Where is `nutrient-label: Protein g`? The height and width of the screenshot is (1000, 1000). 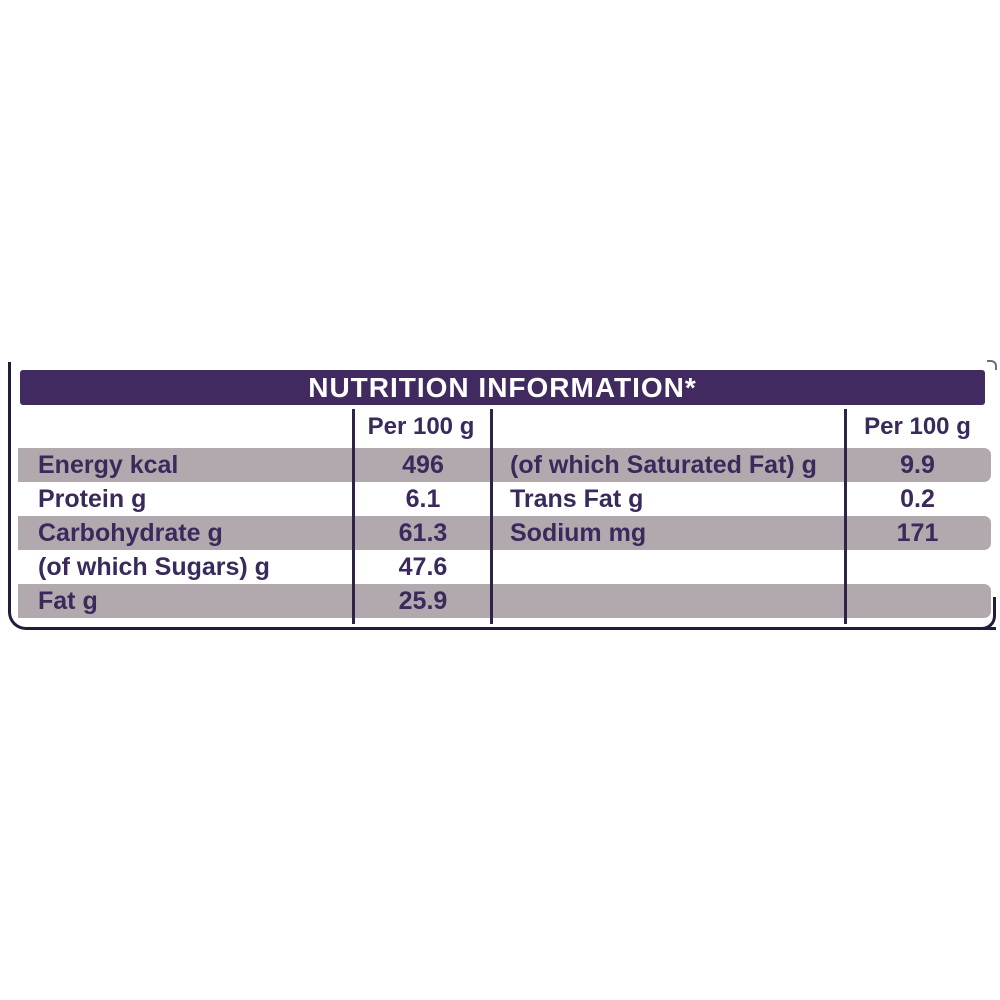
nutrient-label: Protein g is located at coordinates (92, 499).